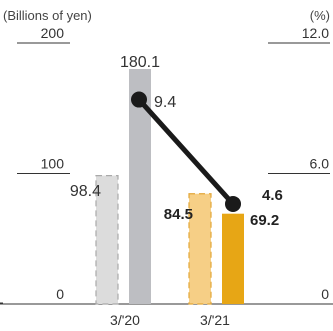 The image size is (333, 331). I want to click on left-tick-label: 100, so click(53, 164).